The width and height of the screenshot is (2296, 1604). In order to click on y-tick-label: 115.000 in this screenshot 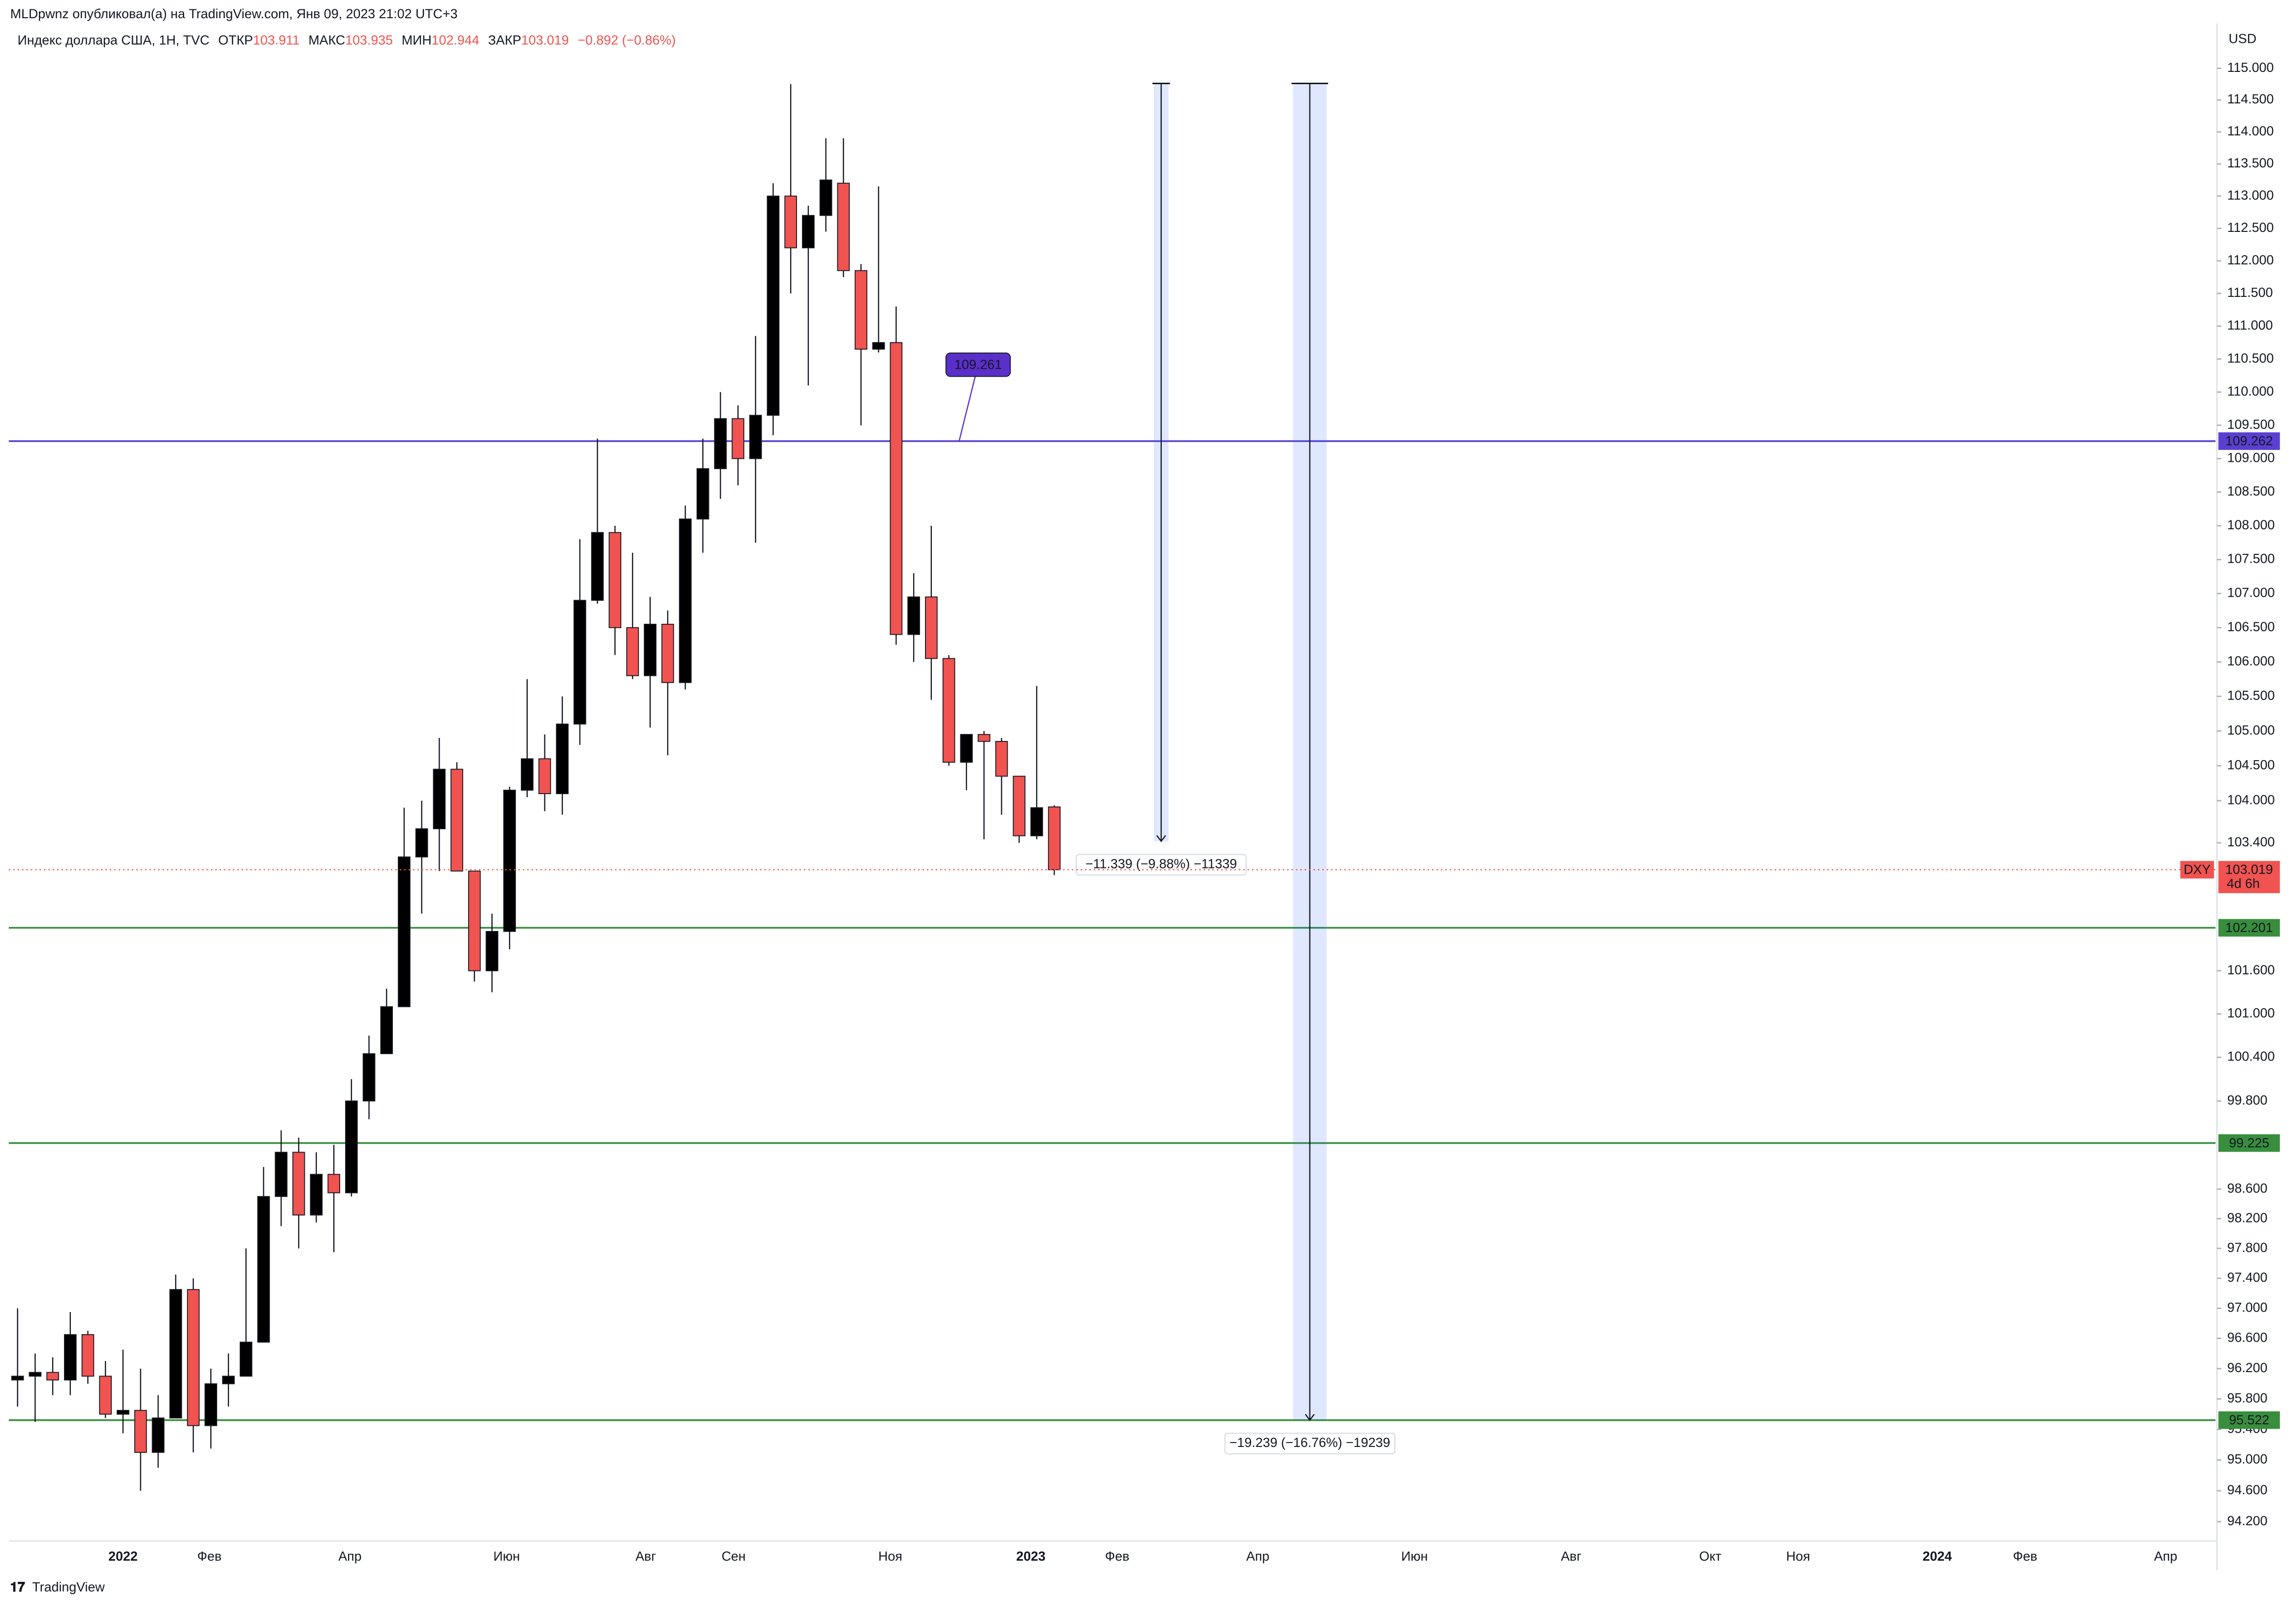, I will do `click(2250, 67)`.